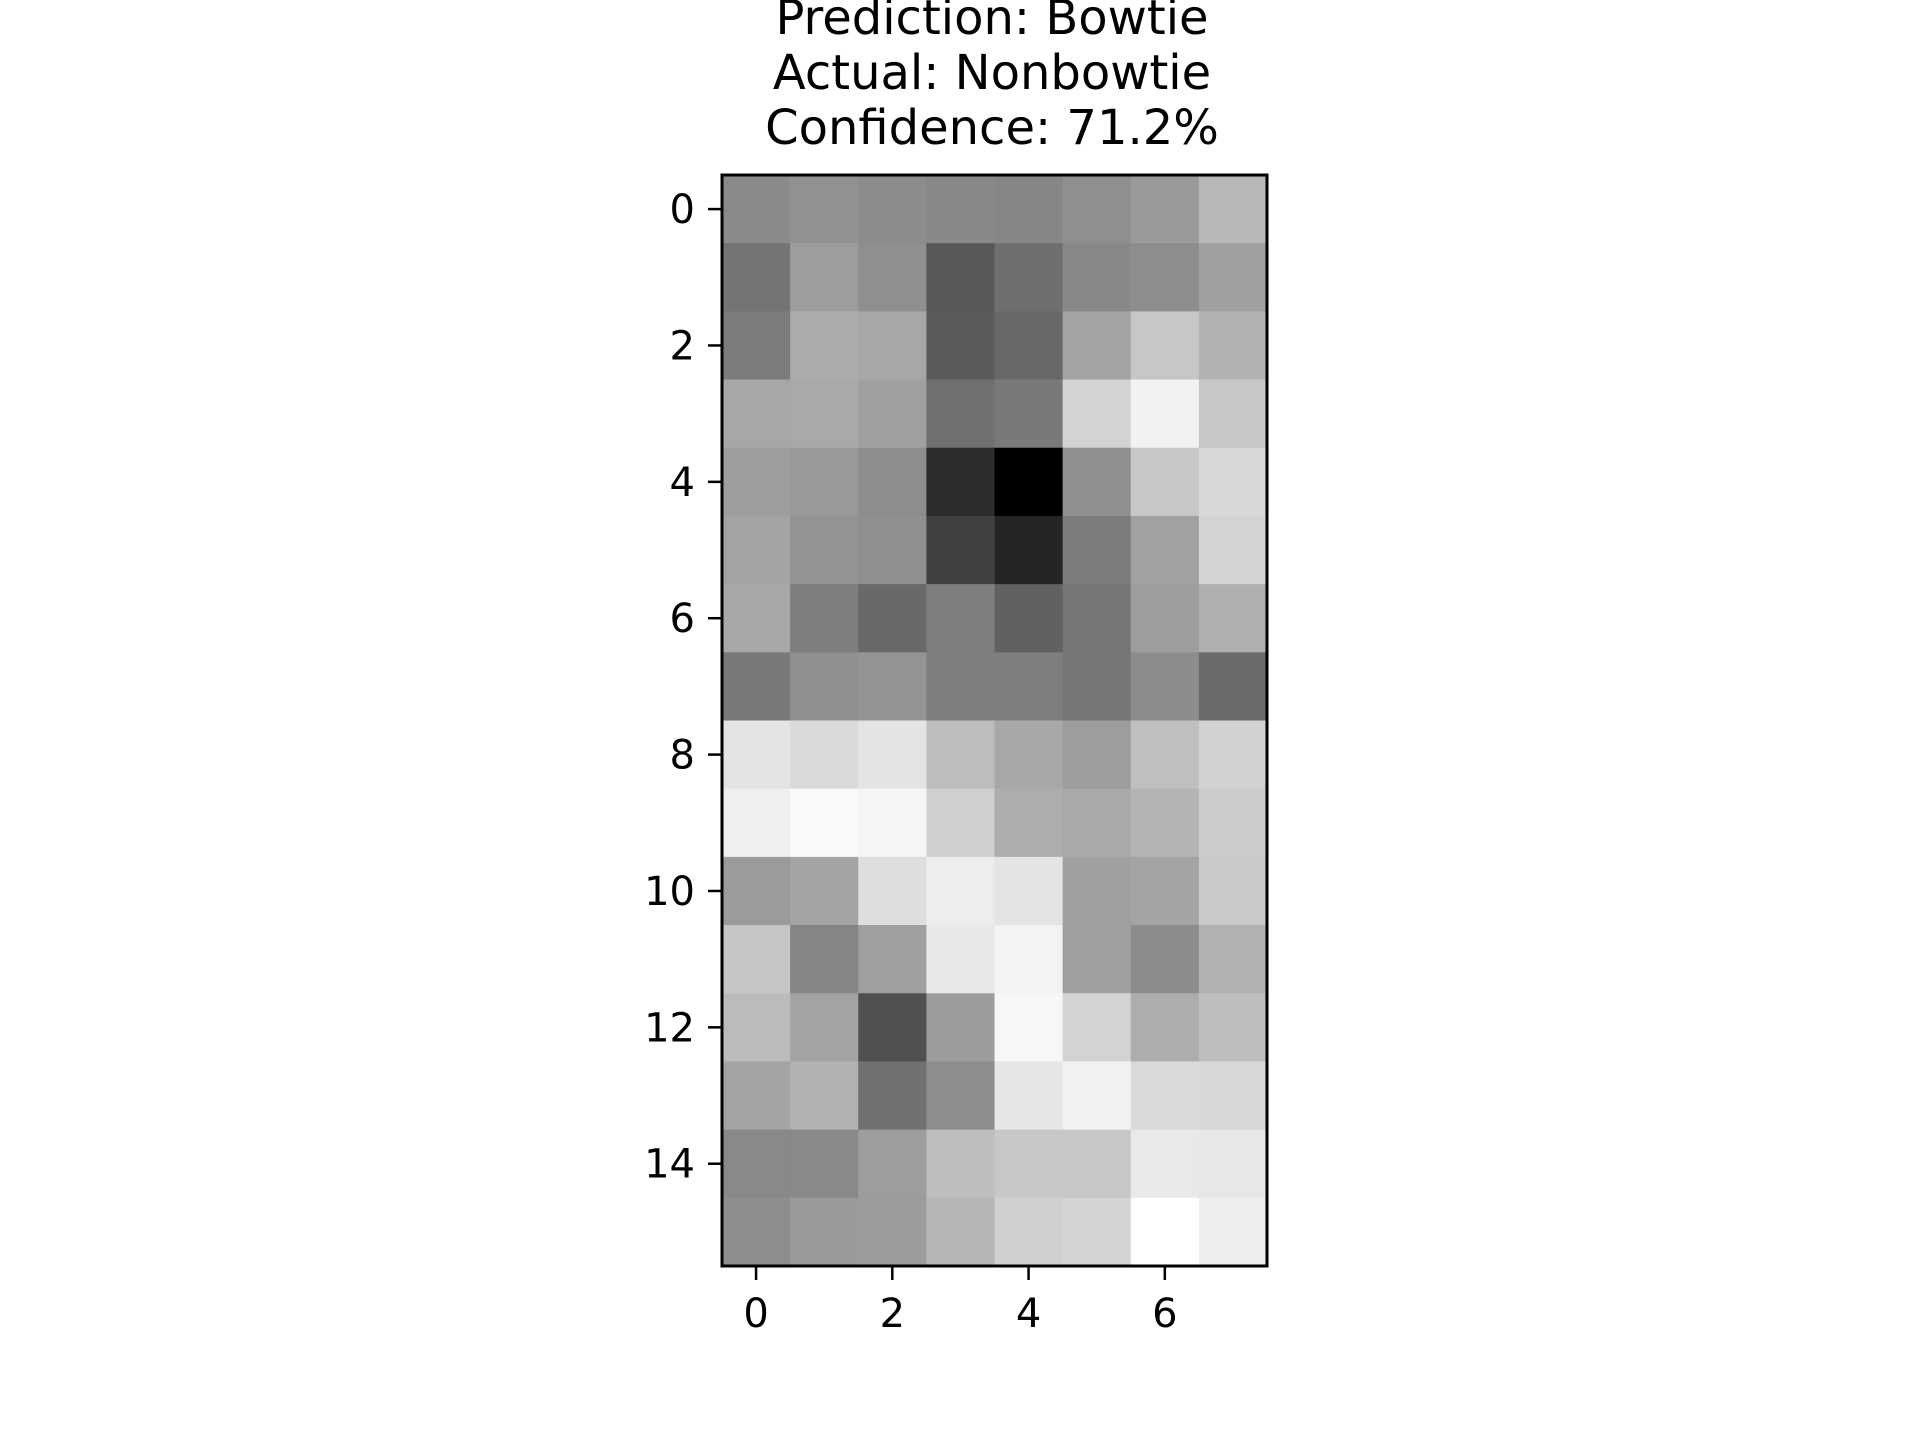  Describe the element at coordinates (961, 959) in the screenshot. I see `heatmap-cell-r11-c3` at that location.